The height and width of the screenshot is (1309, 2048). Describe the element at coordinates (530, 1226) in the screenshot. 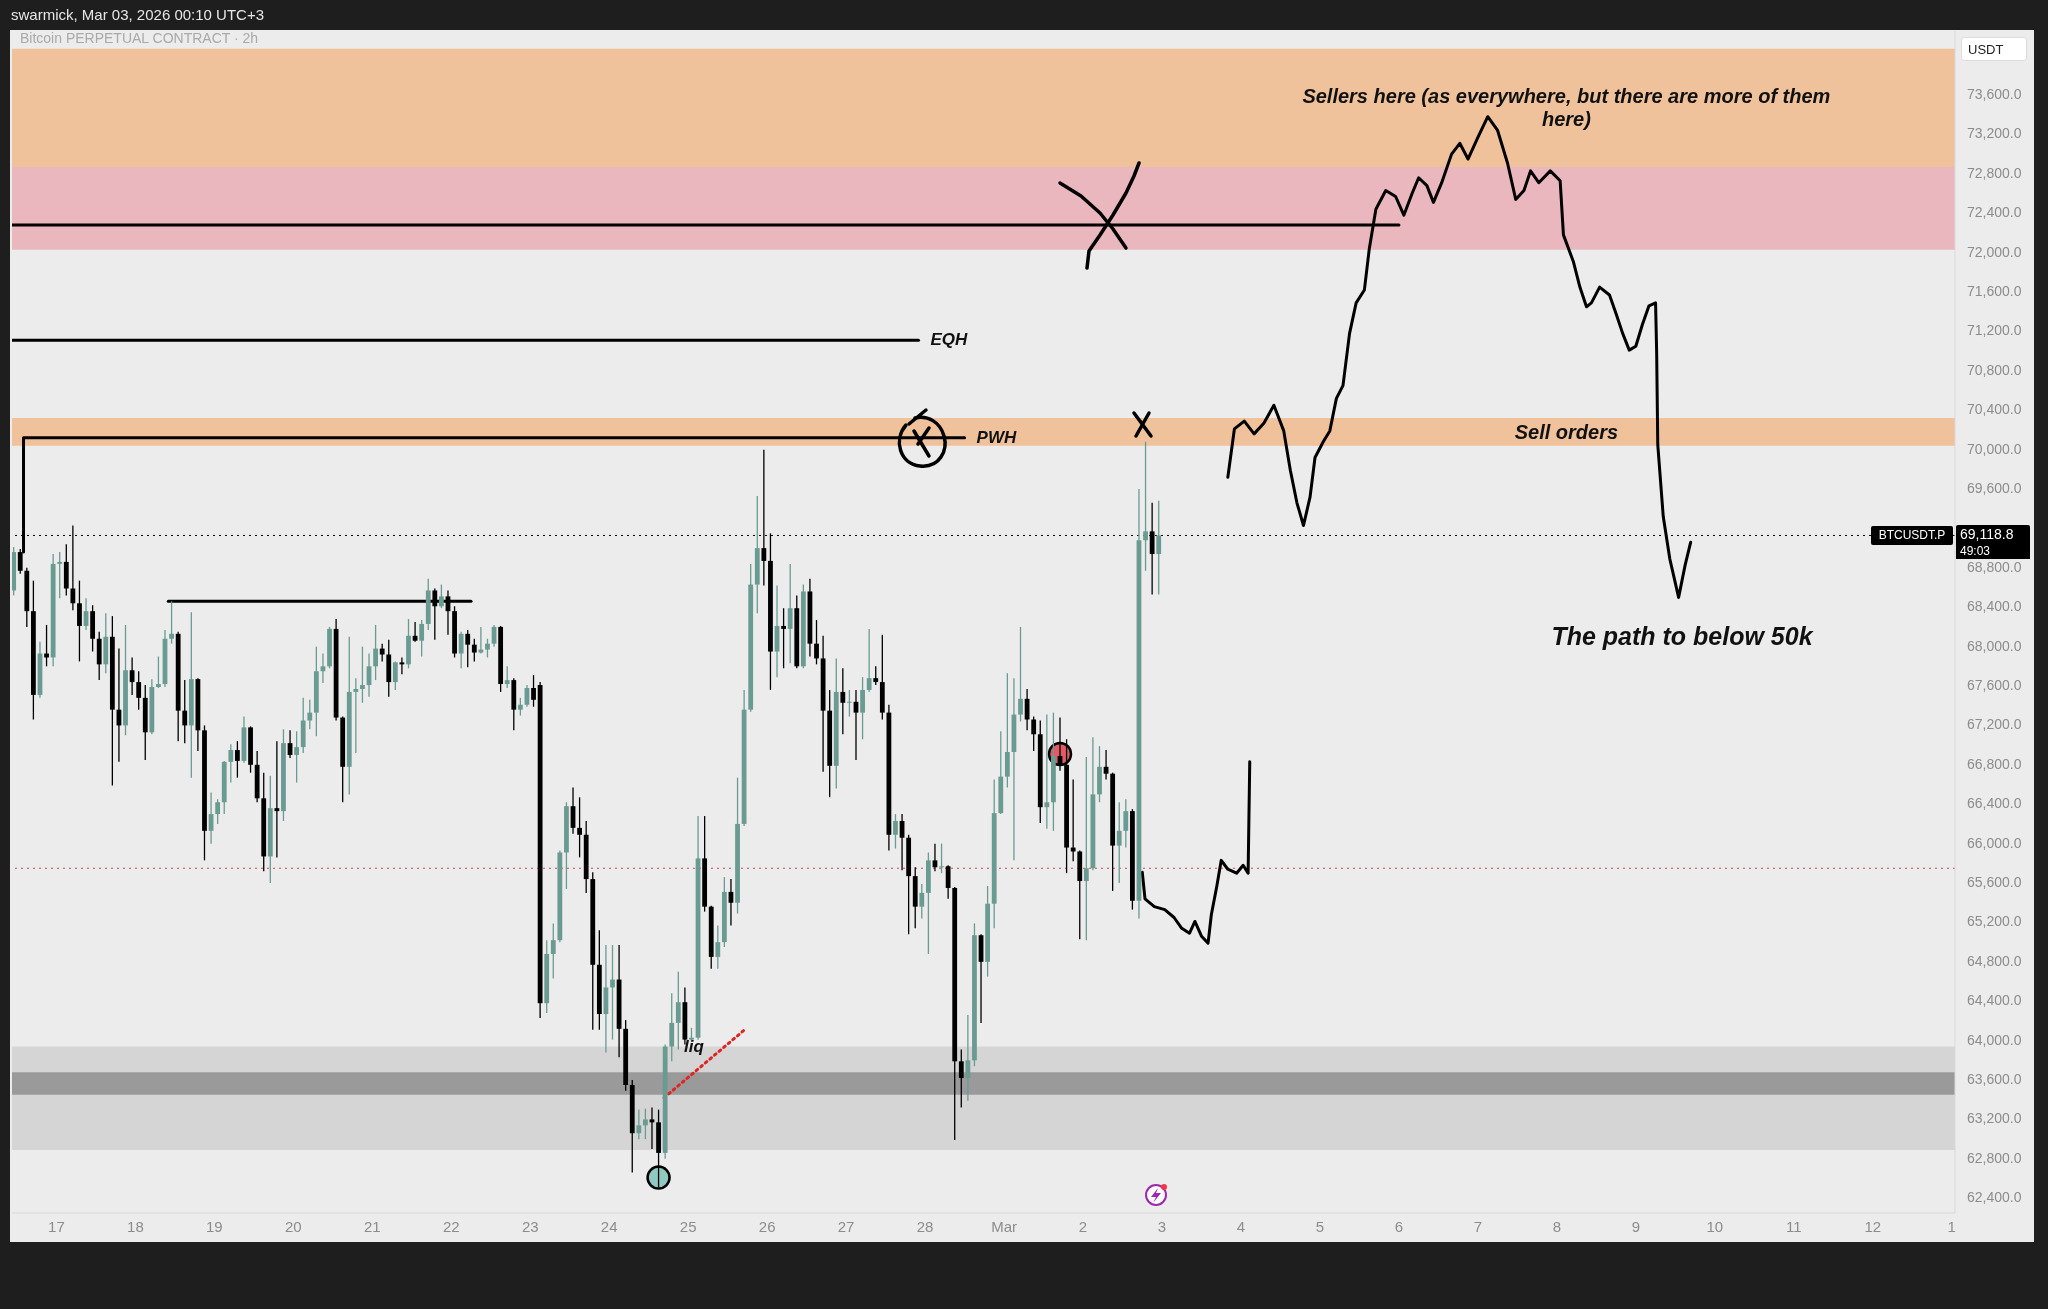

I see `x-tick-label: 23` at that location.